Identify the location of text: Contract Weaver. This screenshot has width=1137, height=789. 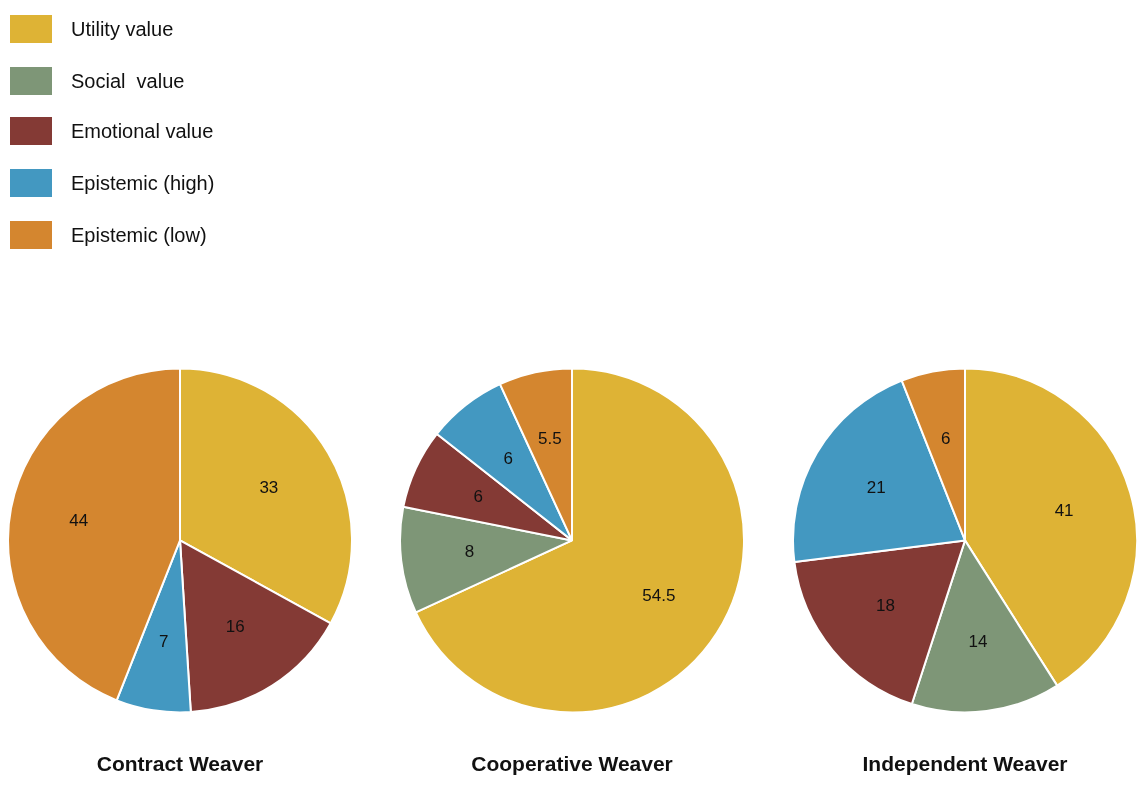
(180, 764).